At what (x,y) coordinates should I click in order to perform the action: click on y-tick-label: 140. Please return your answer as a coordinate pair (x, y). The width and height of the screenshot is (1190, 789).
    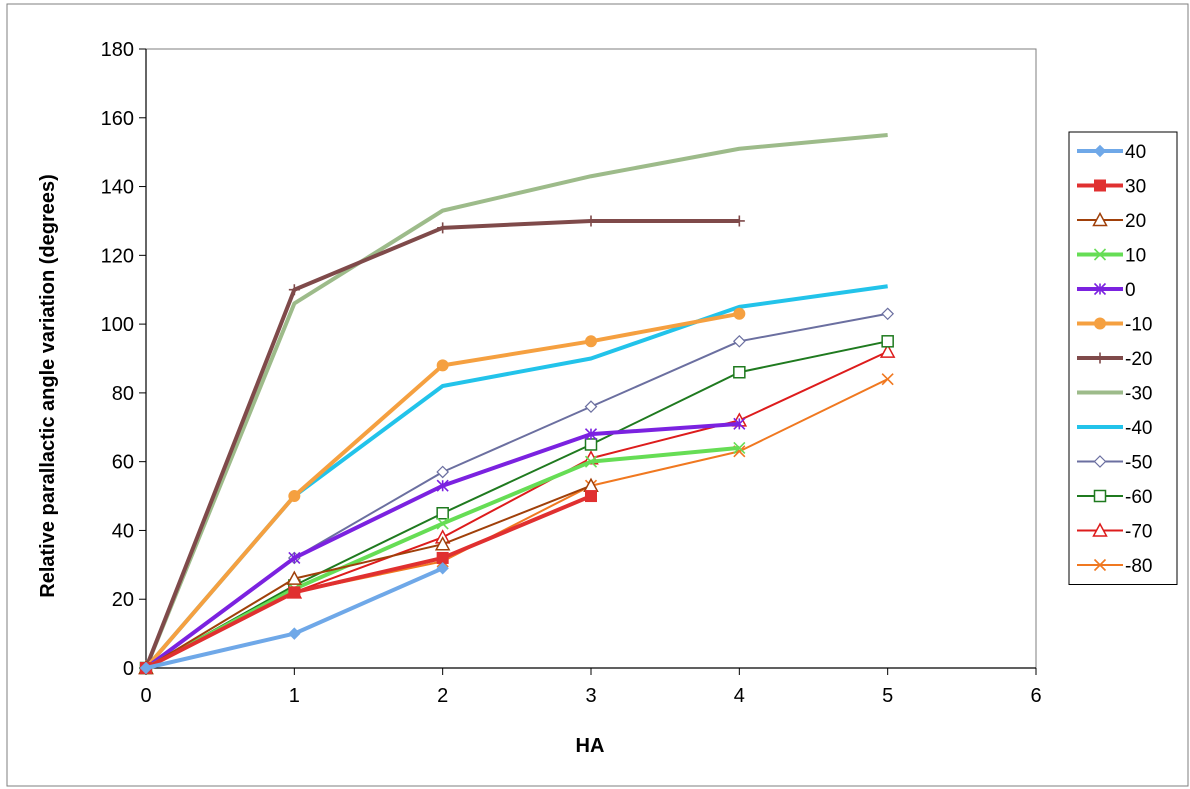
    Looking at the image, I should click on (117, 188).